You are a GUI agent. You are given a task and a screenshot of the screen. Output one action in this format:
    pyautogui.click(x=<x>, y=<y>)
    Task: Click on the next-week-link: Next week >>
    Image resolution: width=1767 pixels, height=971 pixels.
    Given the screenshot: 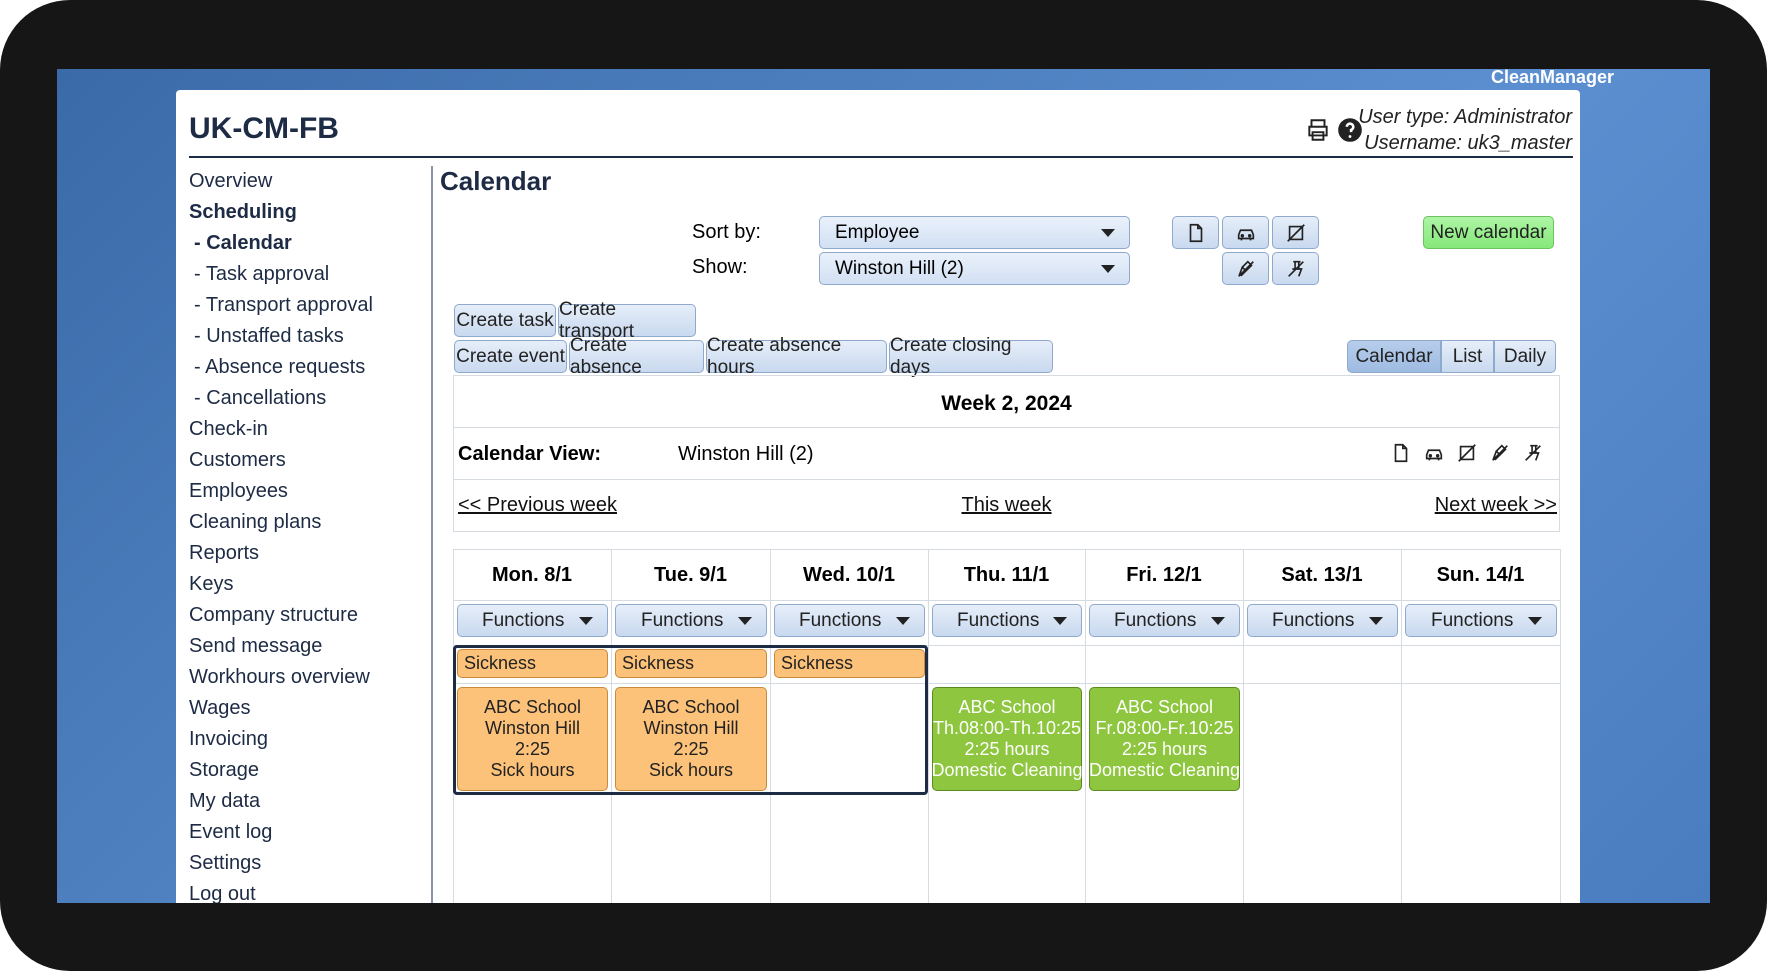 What is the action you would take?
    pyautogui.click(x=1495, y=505)
    